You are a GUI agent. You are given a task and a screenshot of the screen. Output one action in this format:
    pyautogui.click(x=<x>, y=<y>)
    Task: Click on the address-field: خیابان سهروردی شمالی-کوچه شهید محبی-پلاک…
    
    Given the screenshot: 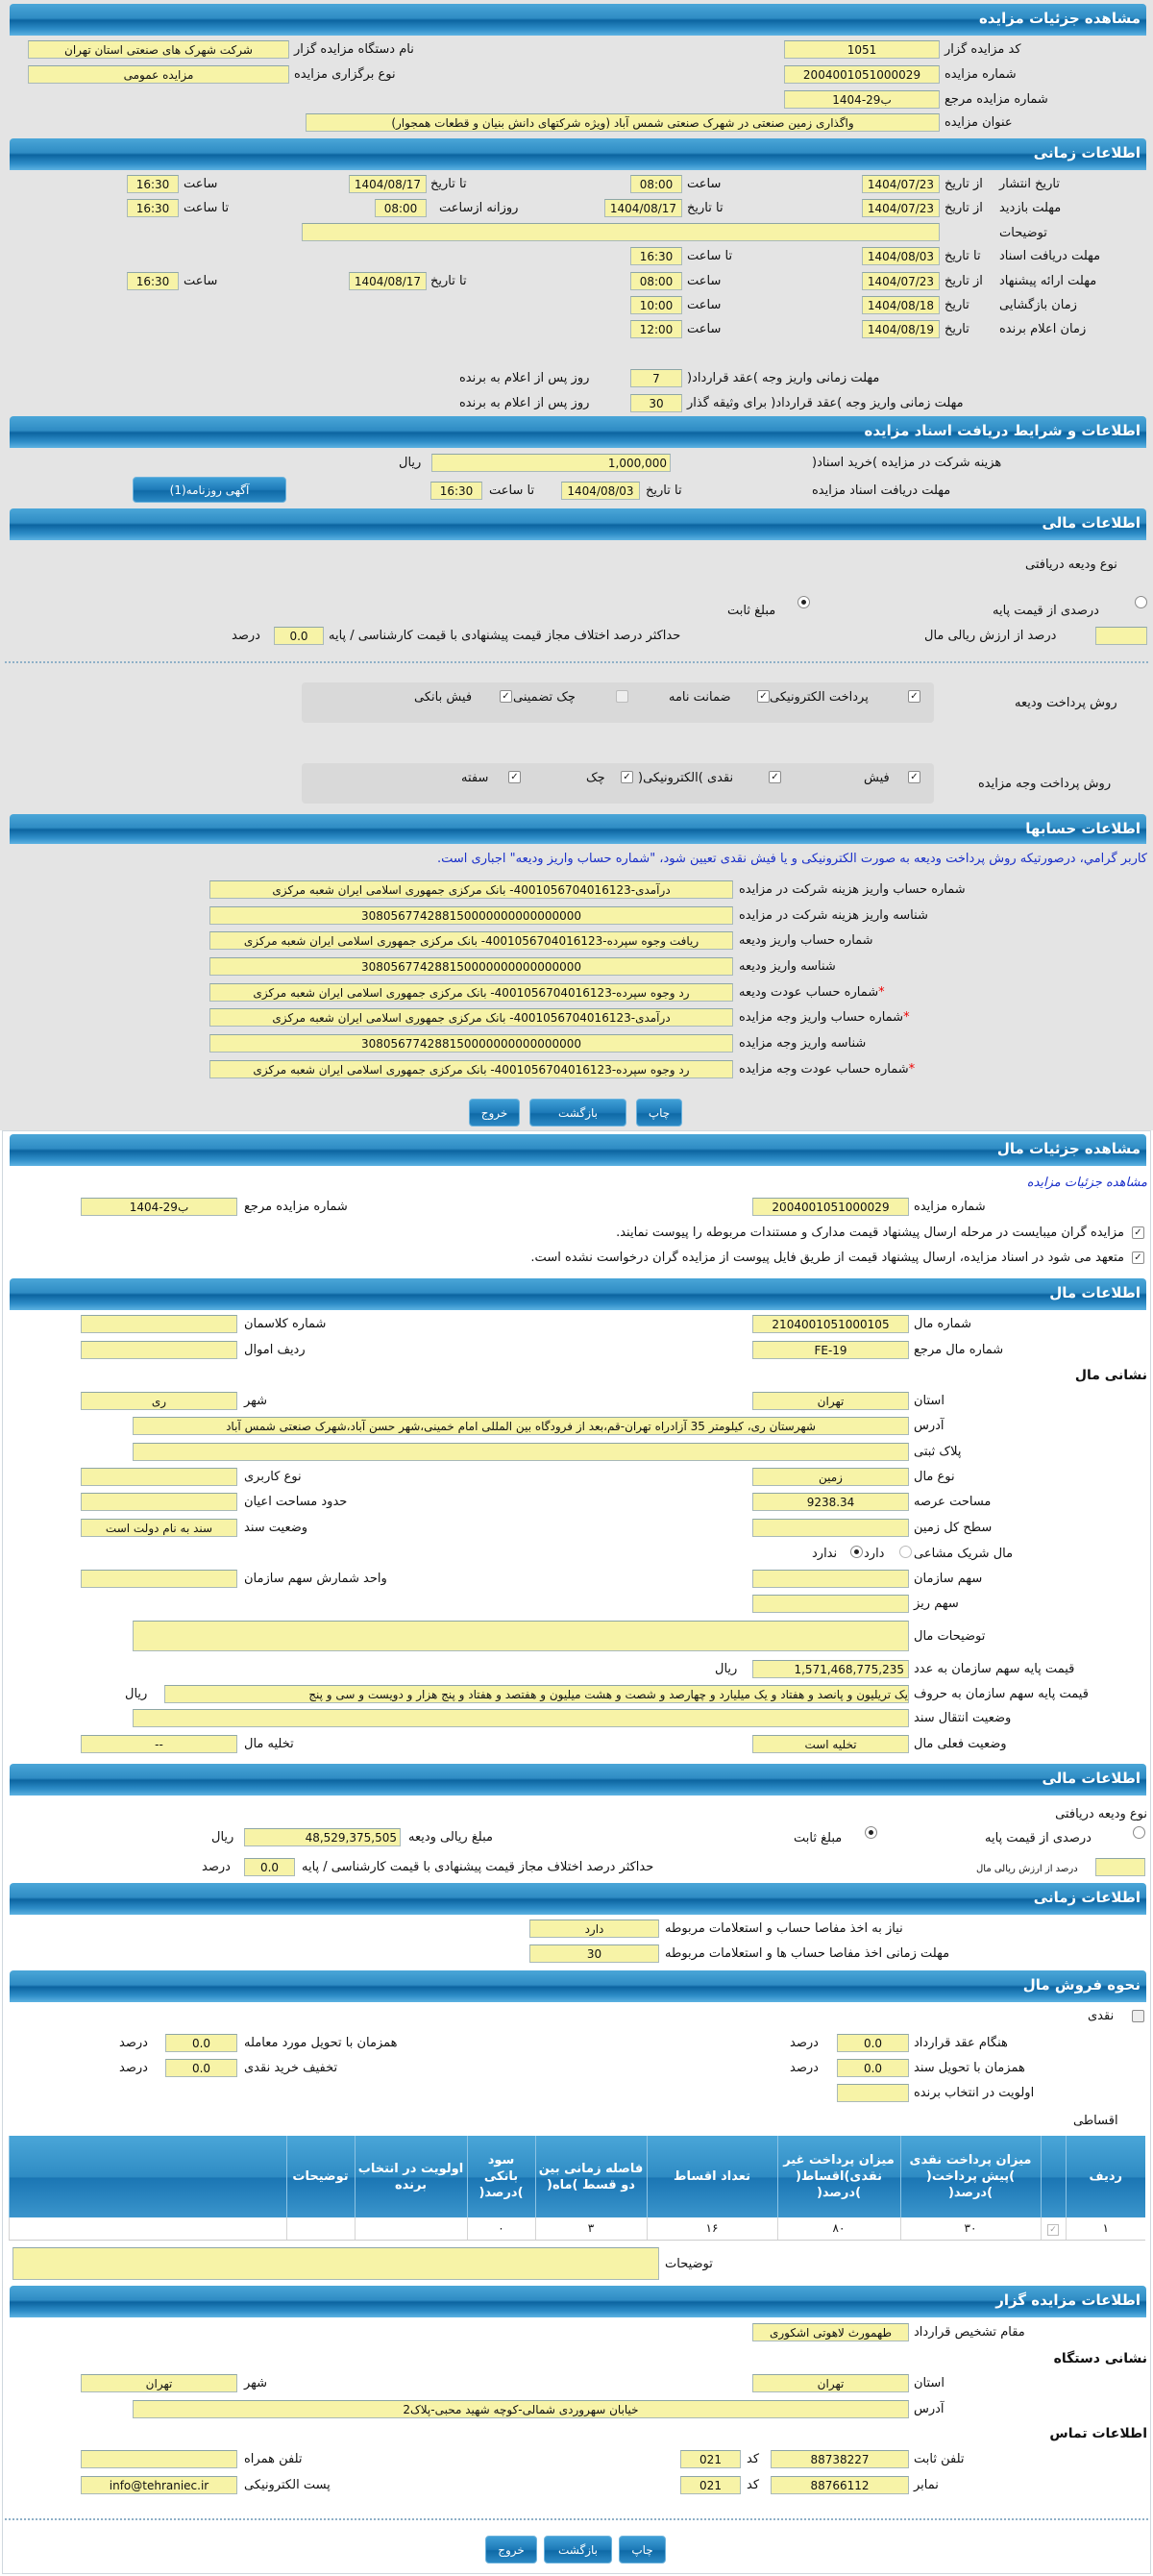 What is the action you would take?
    pyautogui.click(x=521, y=2409)
    